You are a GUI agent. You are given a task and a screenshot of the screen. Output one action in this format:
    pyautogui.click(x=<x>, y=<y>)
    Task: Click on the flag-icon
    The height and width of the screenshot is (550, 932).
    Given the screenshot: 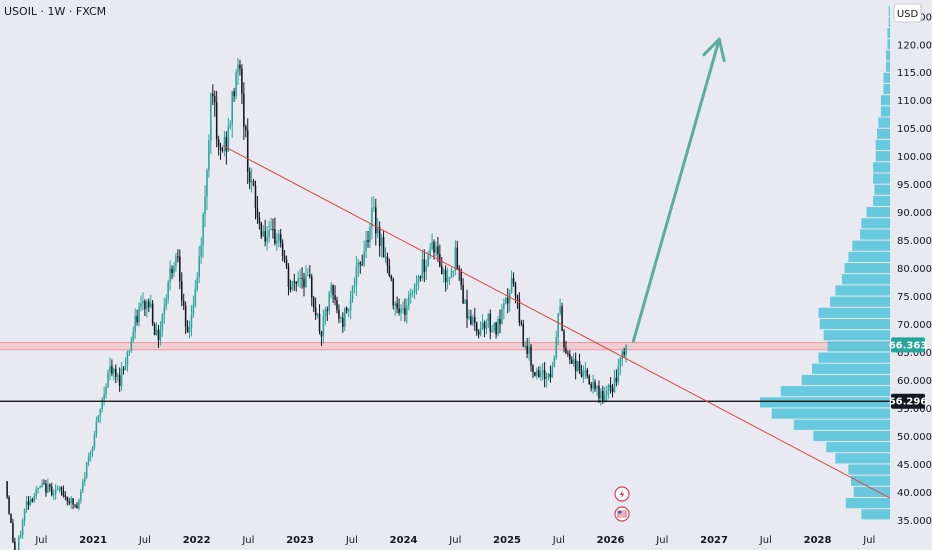 What is the action you would take?
    pyautogui.click(x=622, y=514)
    